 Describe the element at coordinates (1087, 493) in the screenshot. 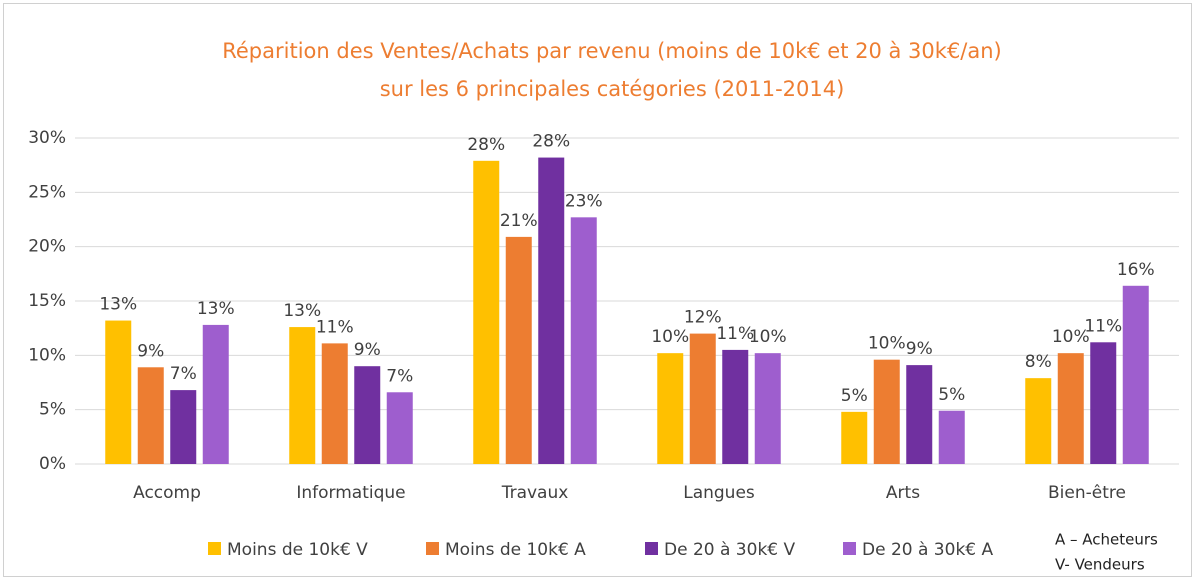

I see `x-tick-label: Bien-être` at that location.